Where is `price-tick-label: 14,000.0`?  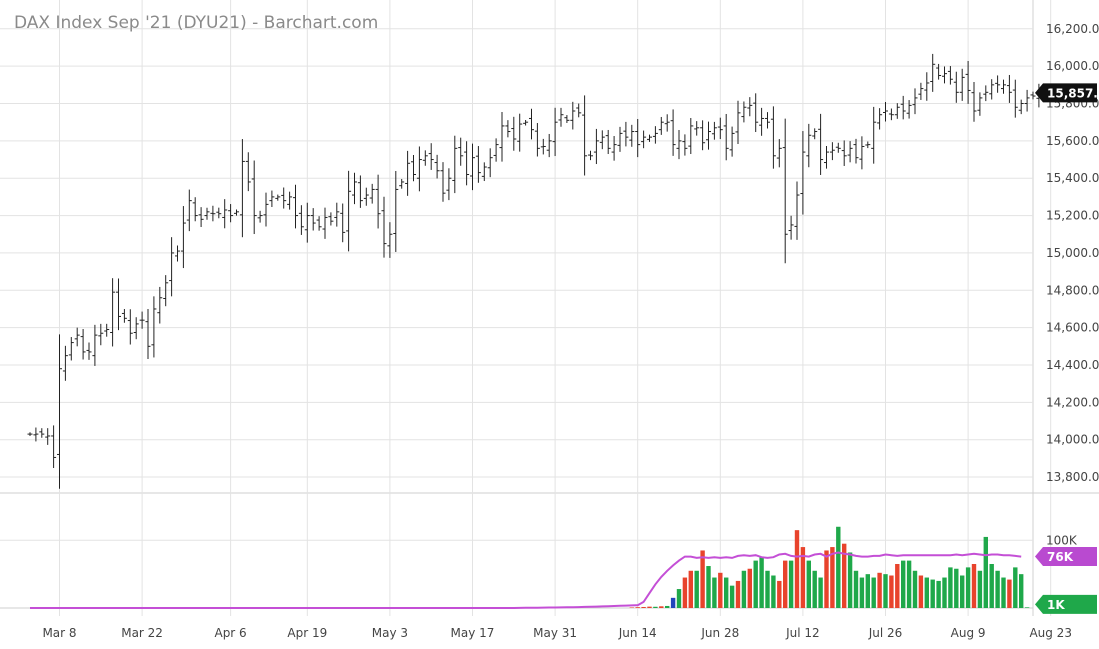 price-tick-label: 14,000.0 is located at coordinates (1072, 440).